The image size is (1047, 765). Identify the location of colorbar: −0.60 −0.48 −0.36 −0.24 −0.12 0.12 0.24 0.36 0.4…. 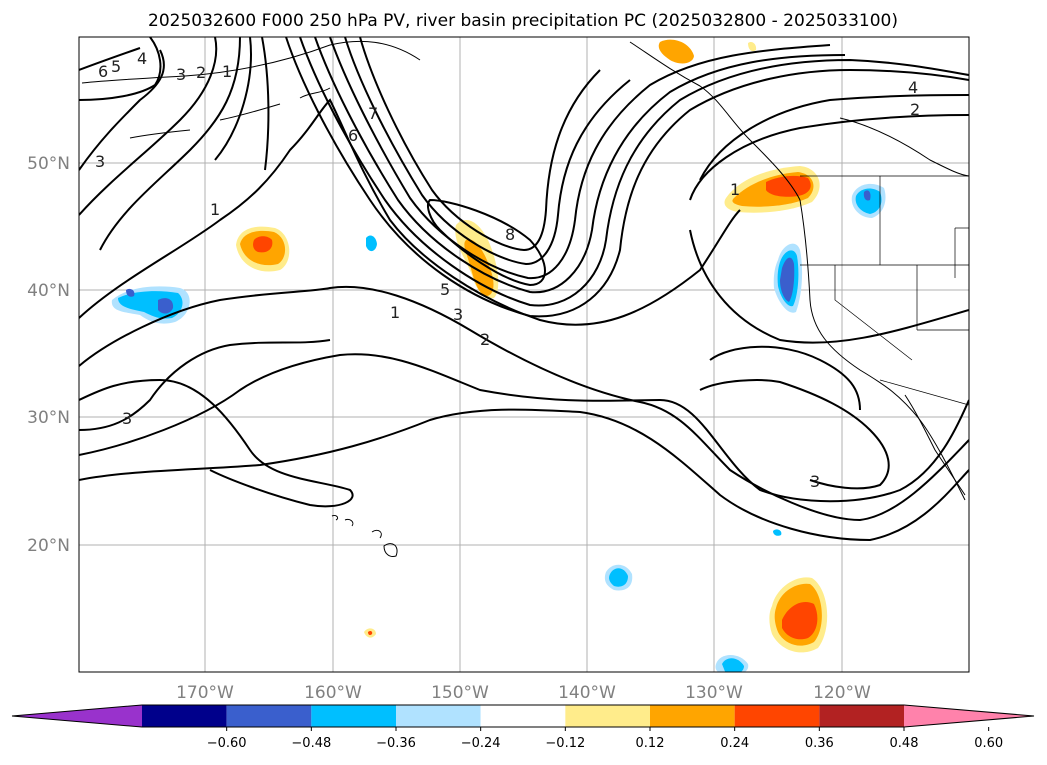
(523, 727).